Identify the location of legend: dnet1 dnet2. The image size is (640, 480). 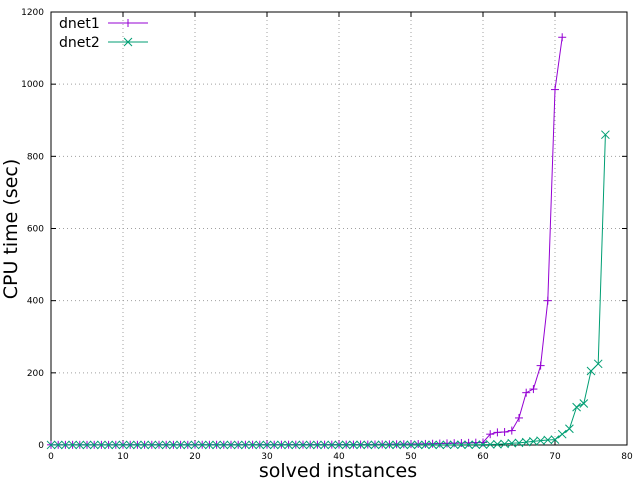
(103, 33).